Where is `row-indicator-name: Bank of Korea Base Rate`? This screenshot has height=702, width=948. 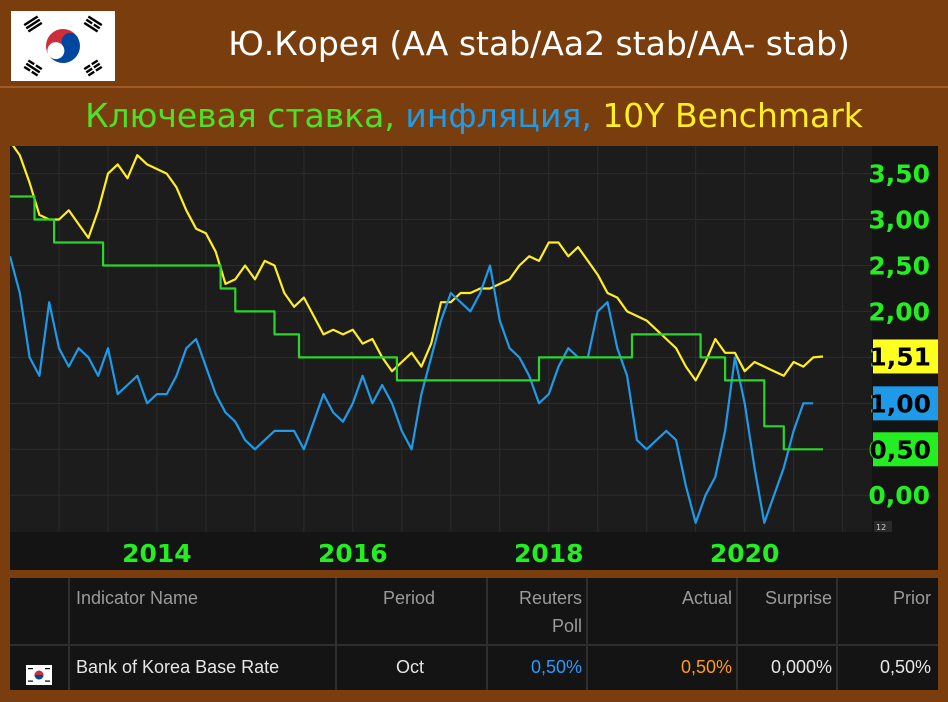 row-indicator-name: Bank of Korea Base Rate is located at coordinates (178, 667).